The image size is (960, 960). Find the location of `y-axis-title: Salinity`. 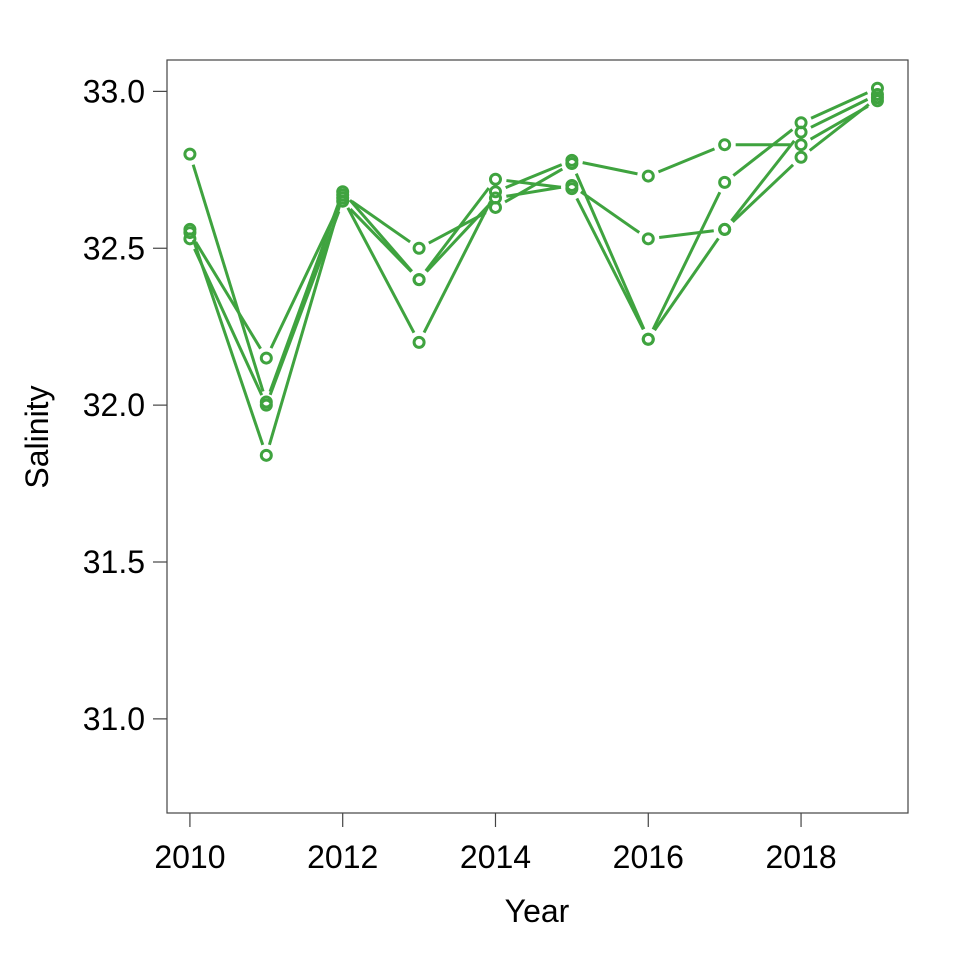

y-axis-title: Salinity is located at coordinates (37, 436).